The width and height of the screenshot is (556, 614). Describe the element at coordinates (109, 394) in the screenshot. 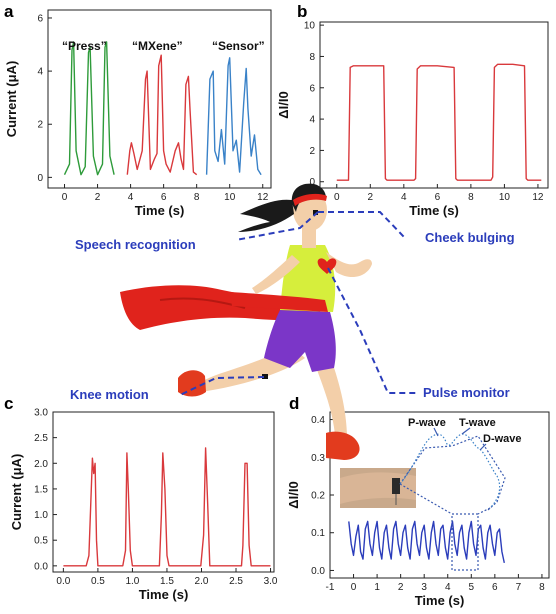

I see `knee-motion-label: Knee motion` at that location.